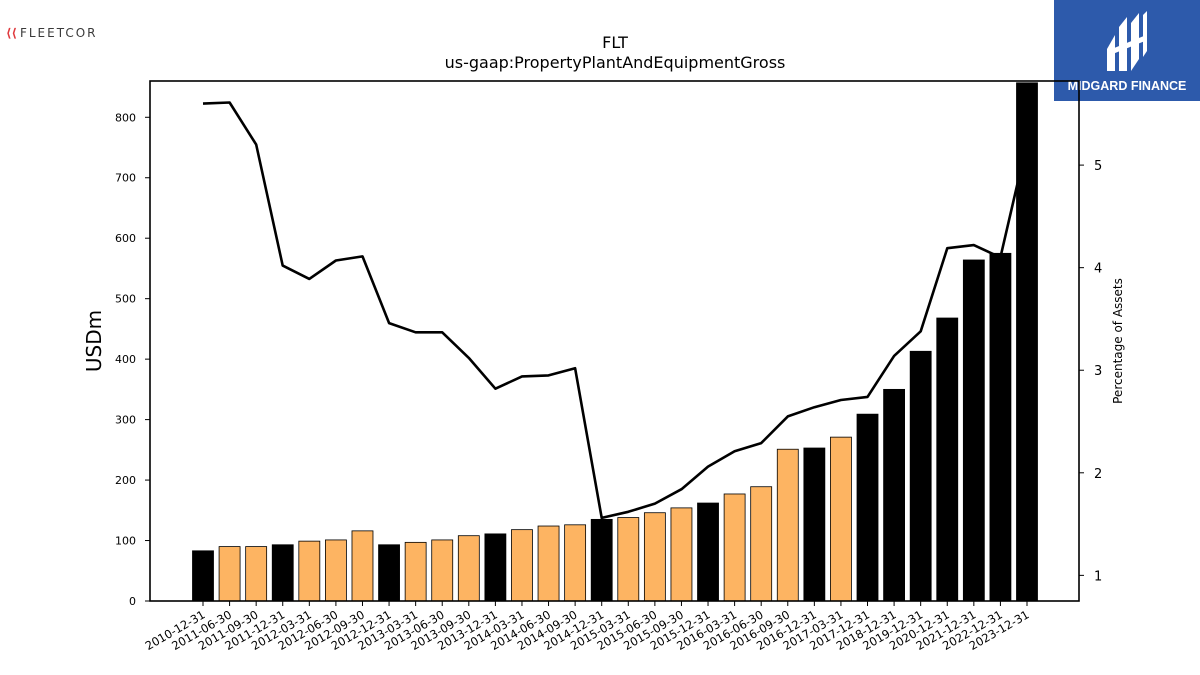 Image resolution: width=1200 pixels, height=675 pixels. I want to click on y-tick-label: 100, so click(125, 541).